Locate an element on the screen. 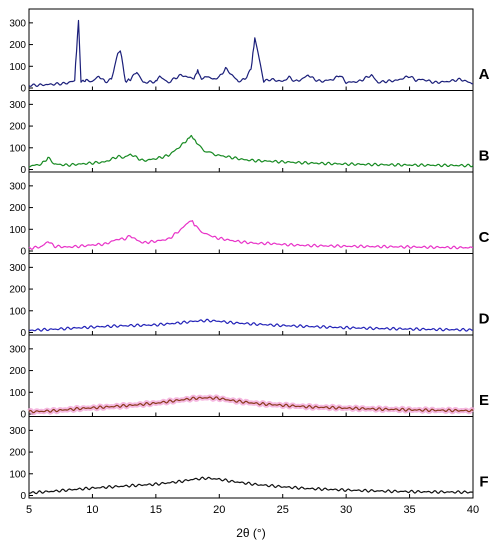 This screenshot has width=496, height=550. x-tick-label: 5 is located at coordinates (29, 510).